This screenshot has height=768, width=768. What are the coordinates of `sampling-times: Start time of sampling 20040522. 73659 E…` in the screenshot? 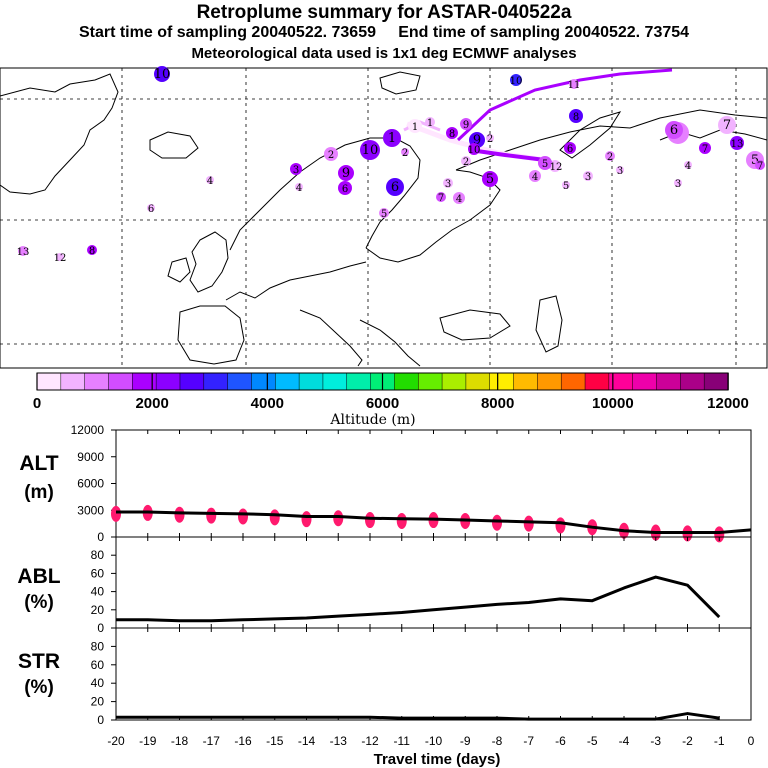 It's located at (384, 33).